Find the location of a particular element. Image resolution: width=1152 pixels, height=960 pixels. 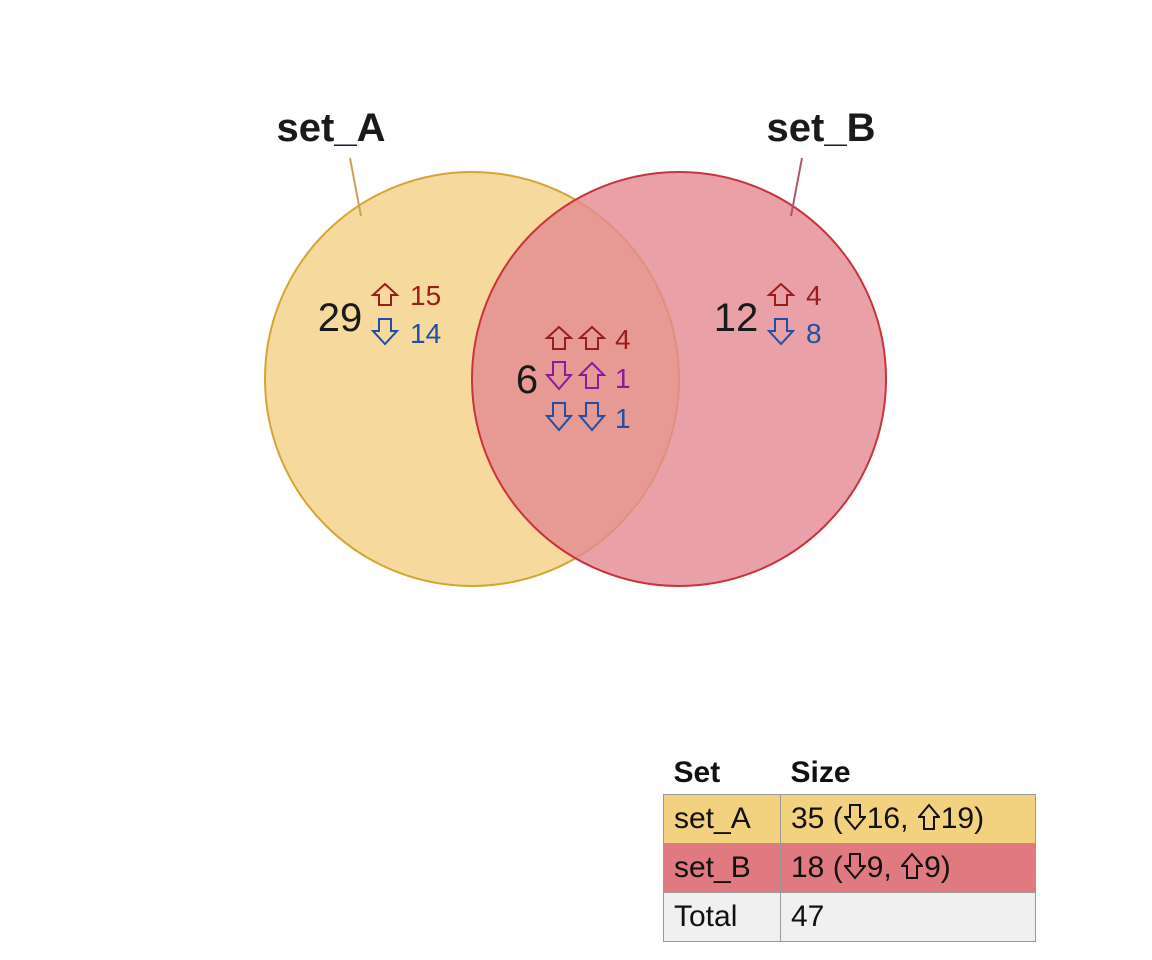

table-row: Total 47 is located at coordinates (849, 917).